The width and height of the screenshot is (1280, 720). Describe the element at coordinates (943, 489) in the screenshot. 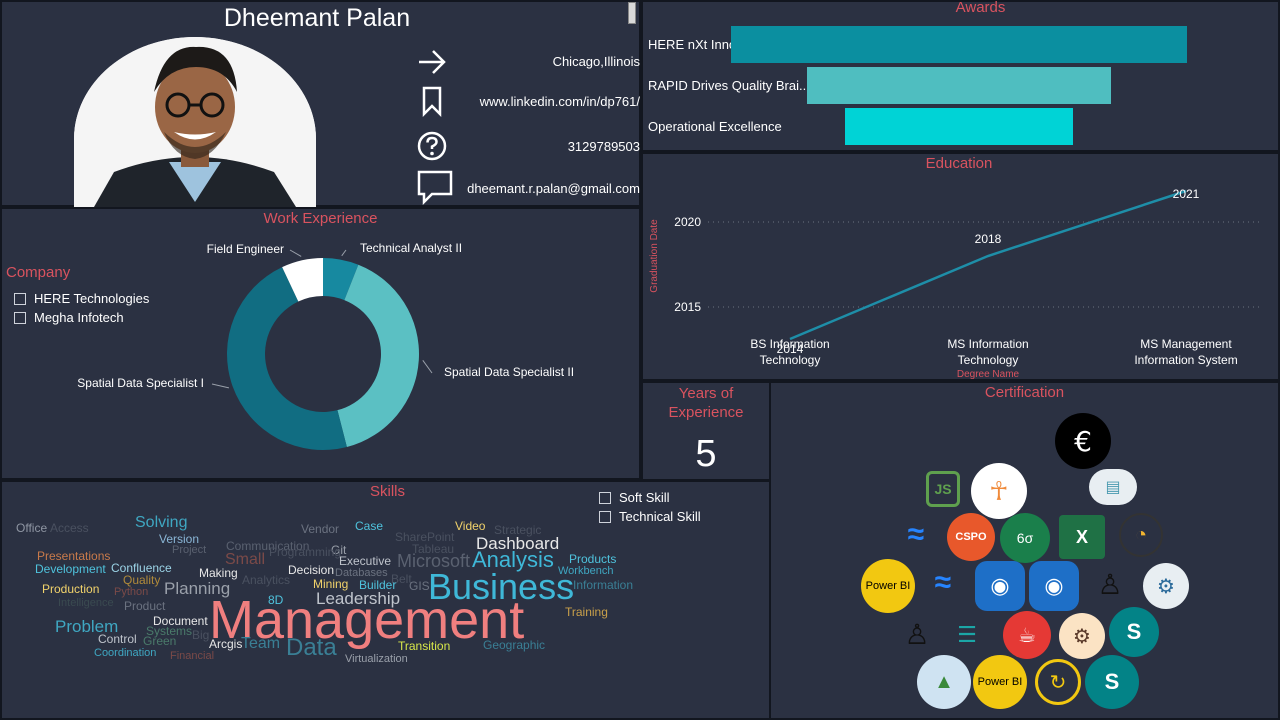

I see `nodejs-icon: JS` at that location.